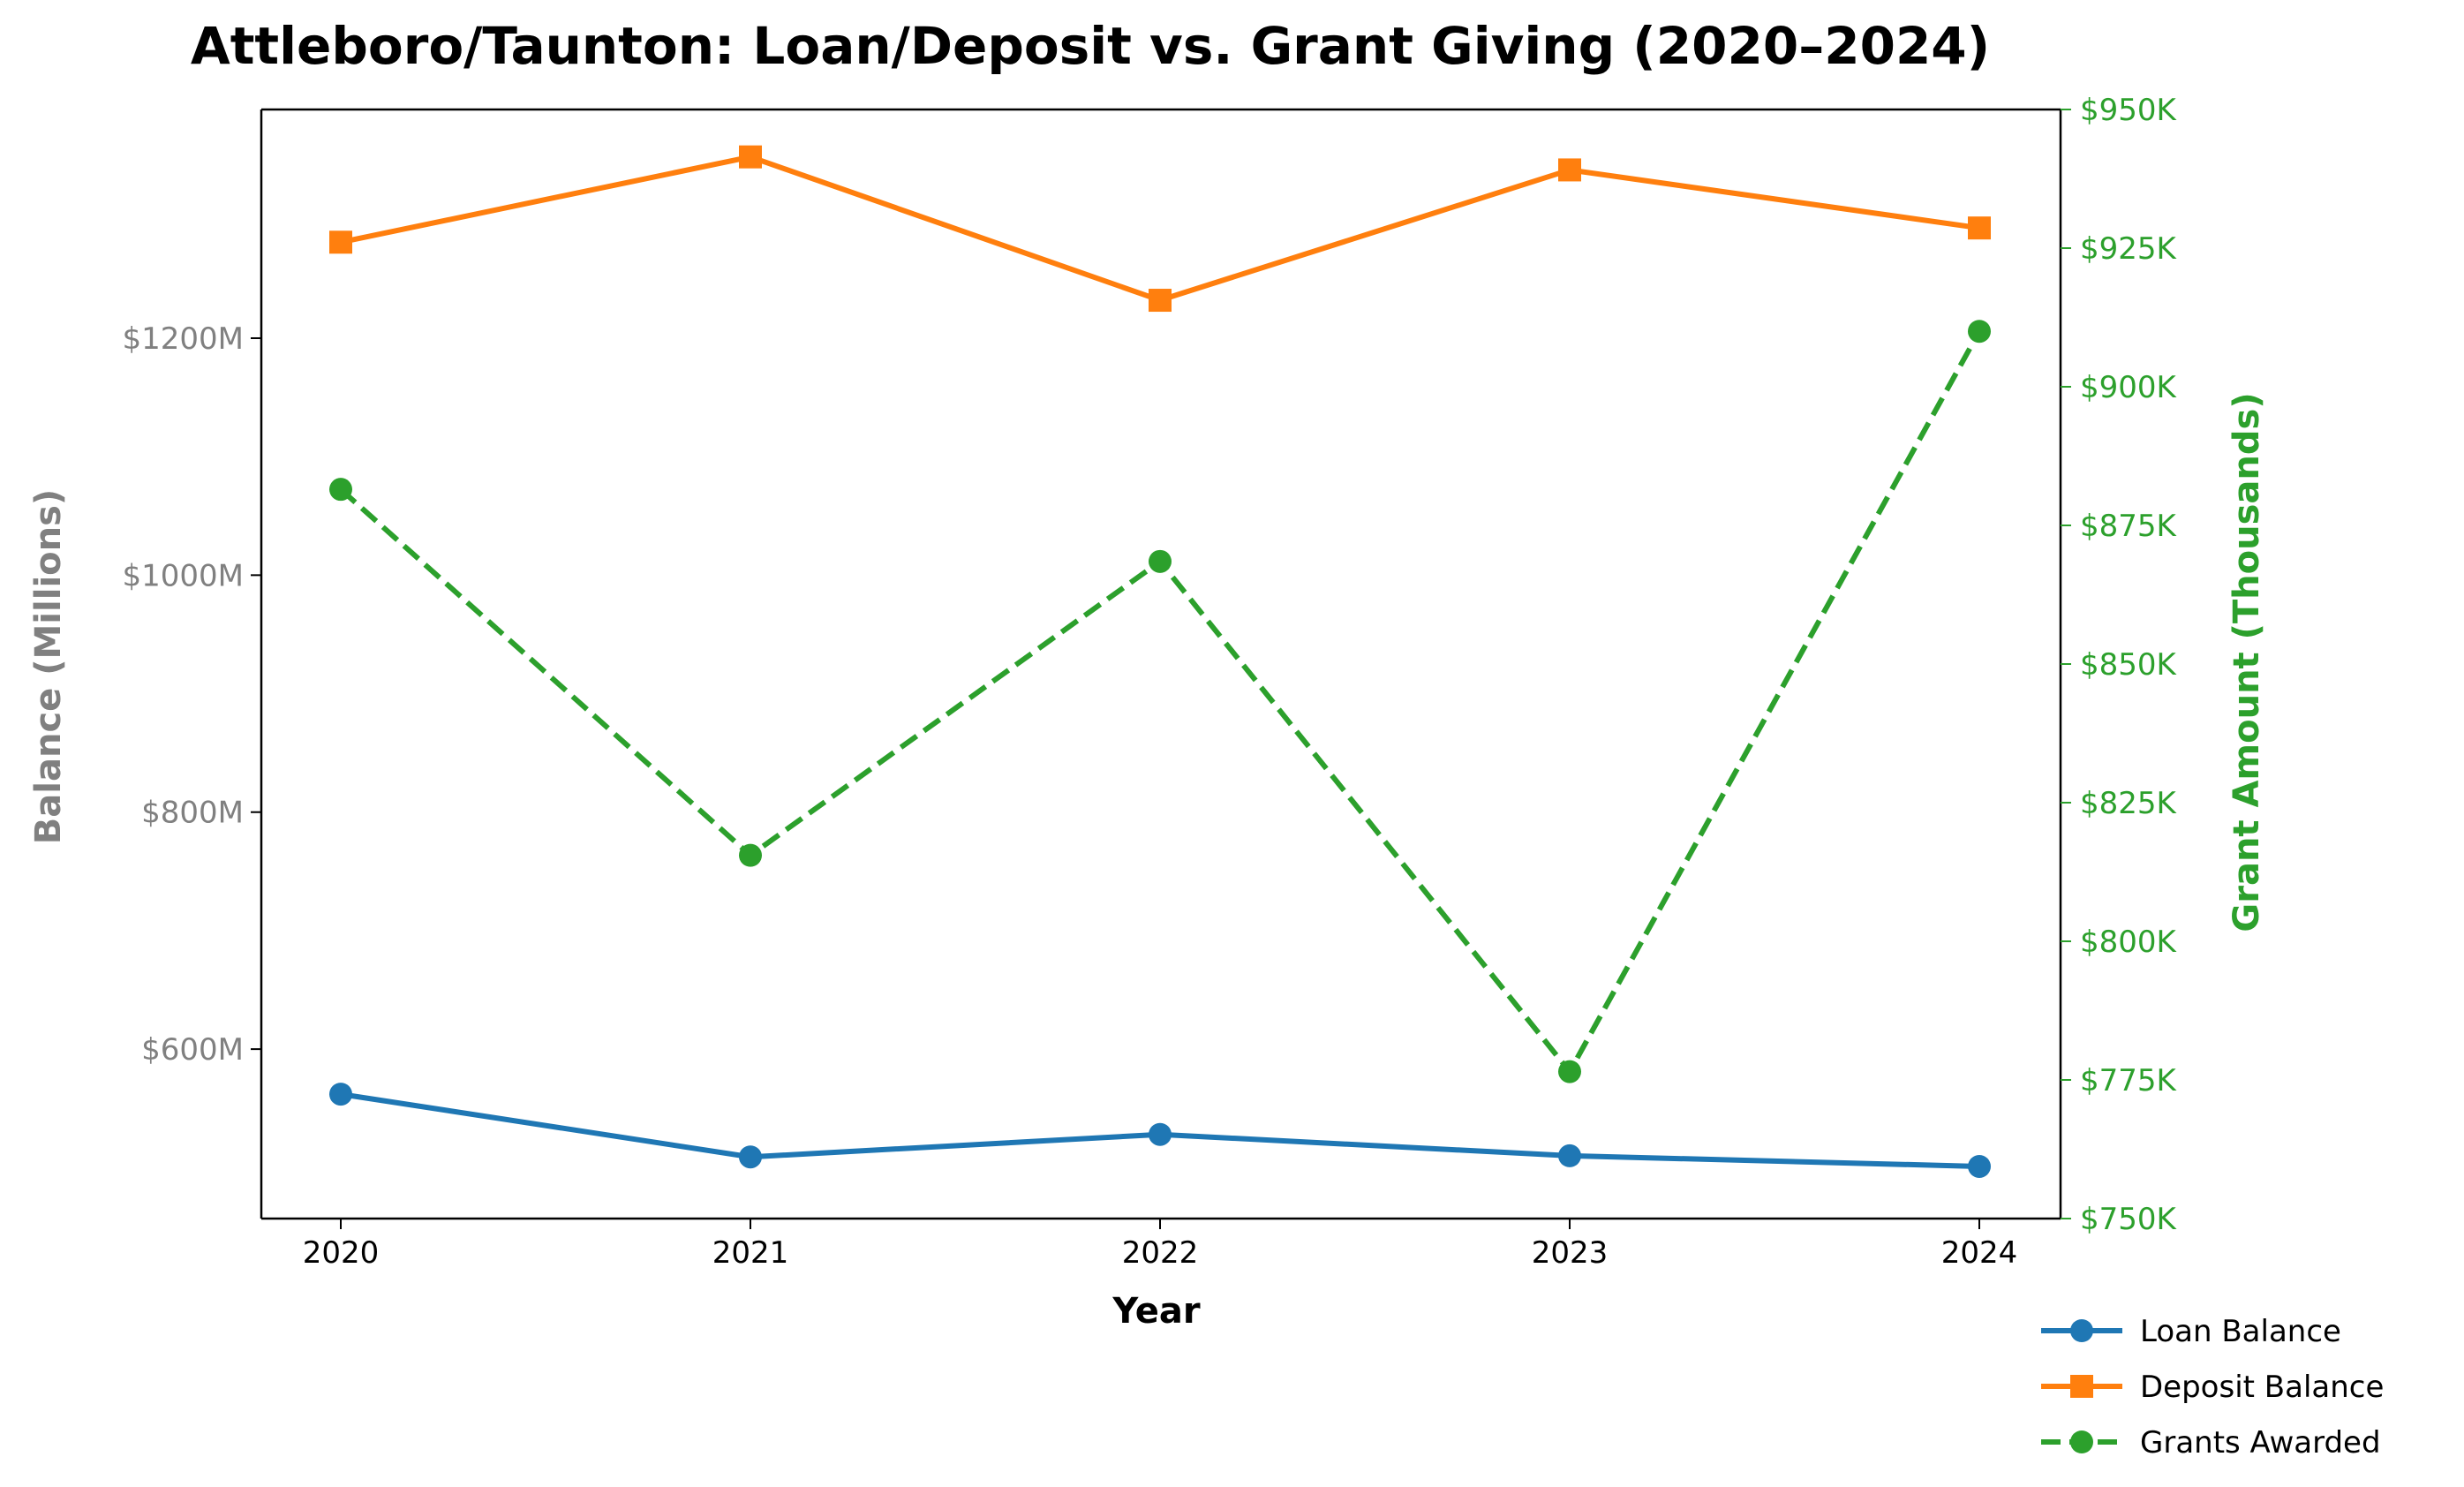 Image resolution: width=2464 pixels, height=1487 pixels. Describe the element at coordinates (750, 1253) in the screenshot. I see `x-tick-label: 2021` at that location.